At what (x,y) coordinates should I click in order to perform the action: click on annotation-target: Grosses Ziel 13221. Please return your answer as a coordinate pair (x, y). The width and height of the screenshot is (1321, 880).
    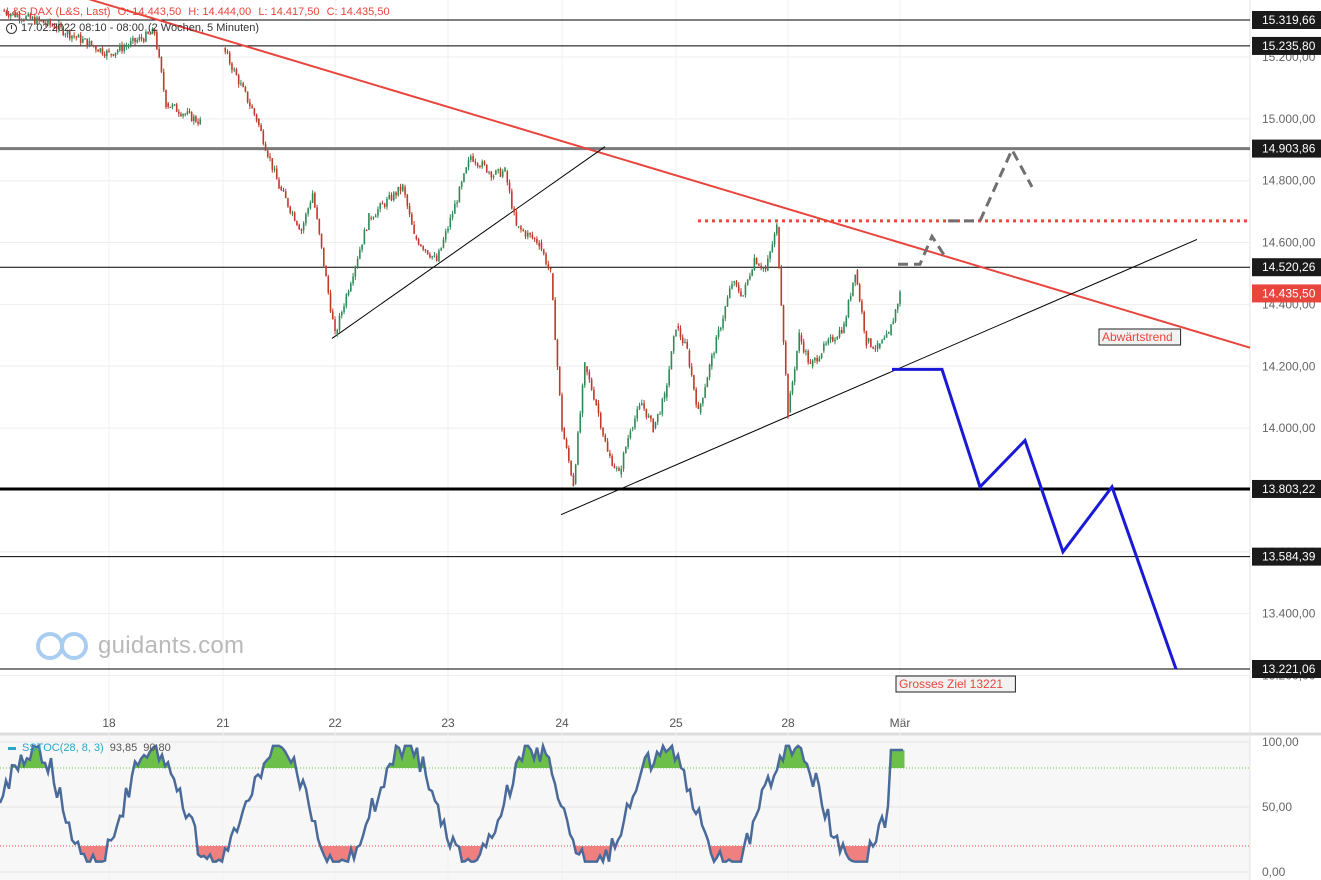
    Looking at the image, I should click on (951, 684).